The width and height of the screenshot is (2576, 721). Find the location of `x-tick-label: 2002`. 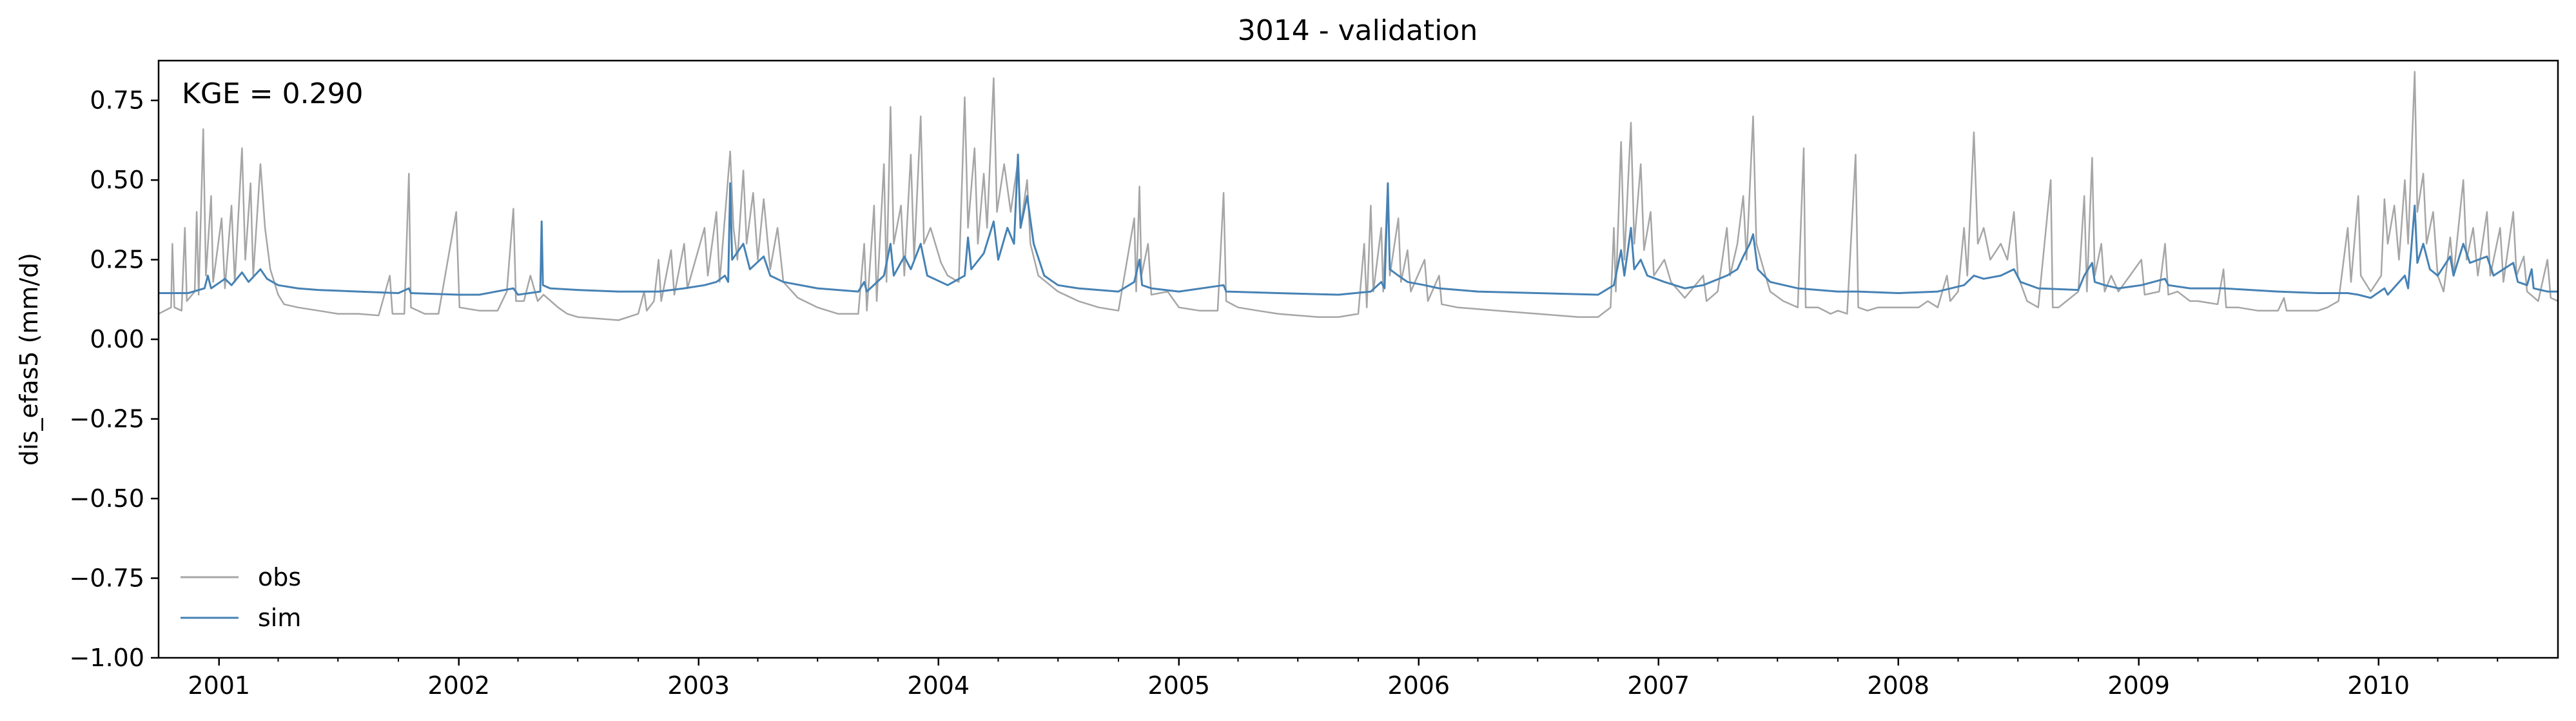

x-tick-label: 2002 is located at coordinates (459, 685).